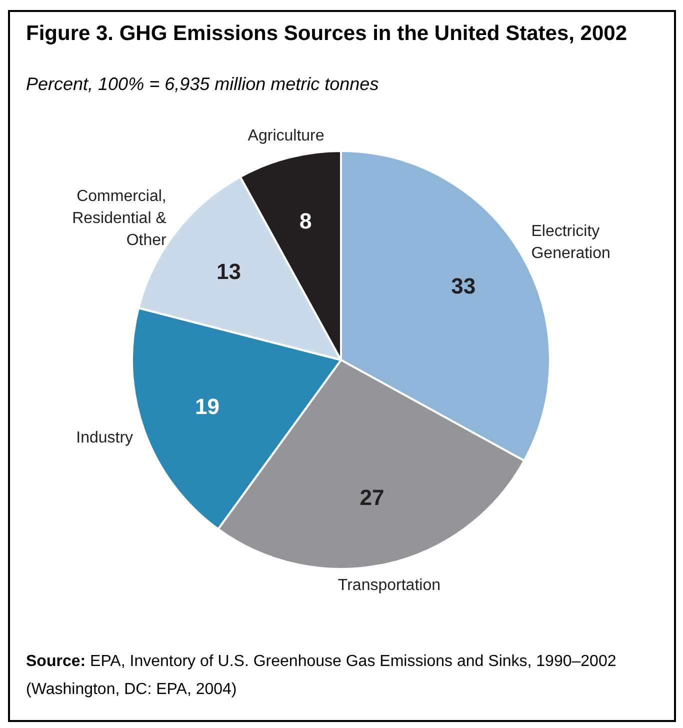 This screenshot has height=728, width=683. Describe the element at coordinates (120, 218) in the screenshot. I see `slice-label: Commercial, Residential & Other` at that location.